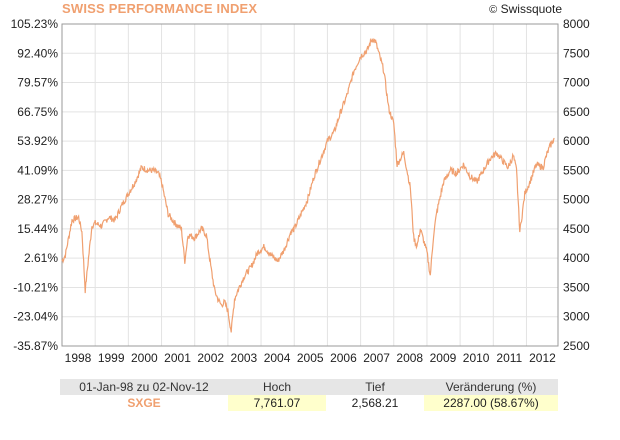 The width and height of the screenshot is (620, 440). I want to click on right-tick-label: 6500, so click(576, 112).